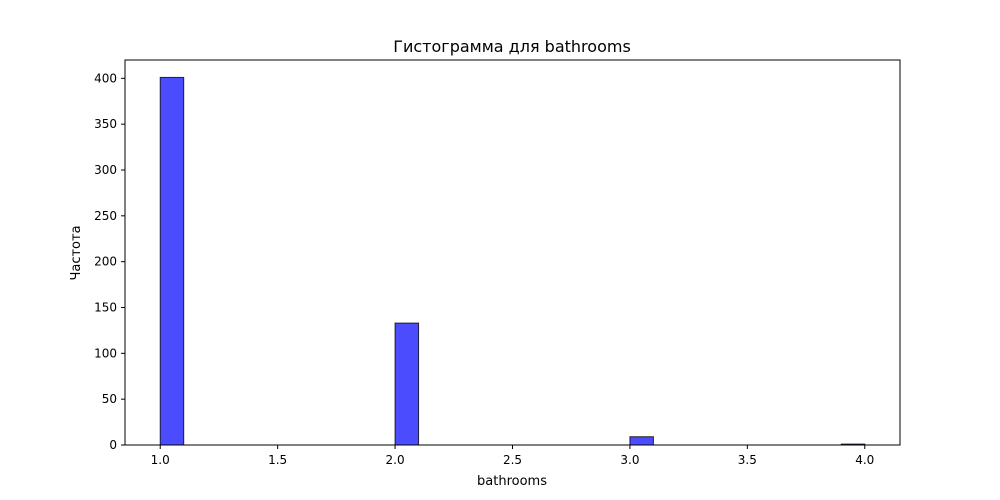  I want to click on y-tick-label: 200, so click(105, 262).